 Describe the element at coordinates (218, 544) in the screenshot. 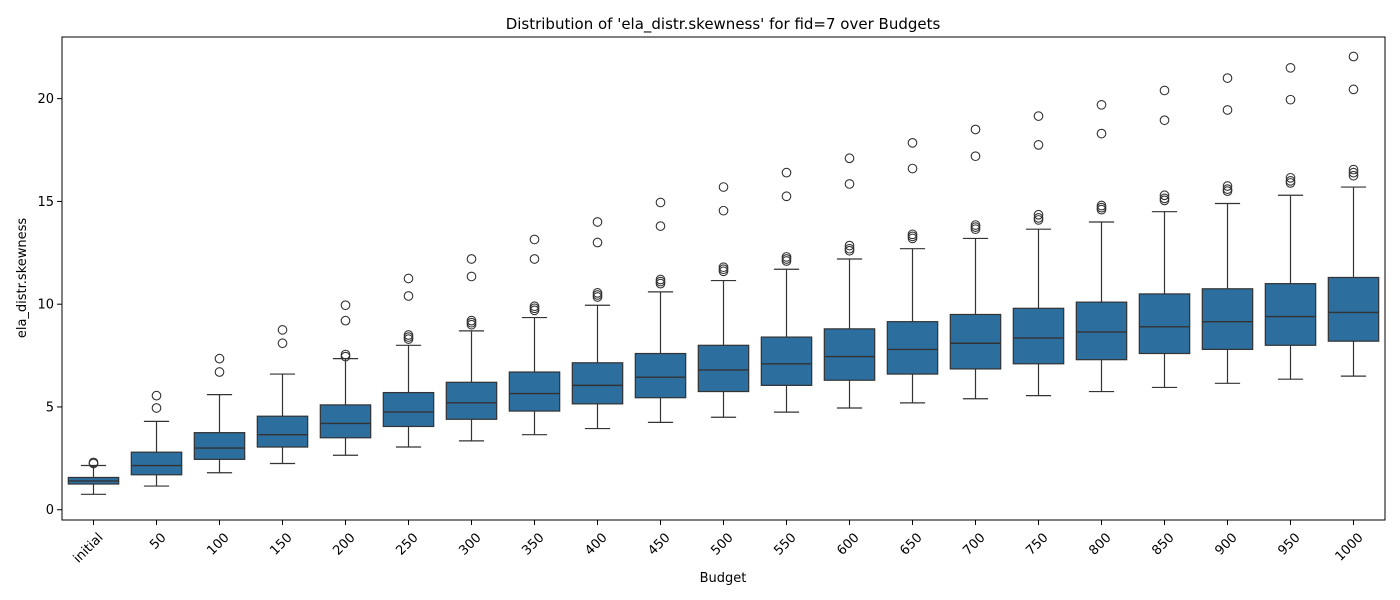

I see `x-tick-label: 100` at that location.